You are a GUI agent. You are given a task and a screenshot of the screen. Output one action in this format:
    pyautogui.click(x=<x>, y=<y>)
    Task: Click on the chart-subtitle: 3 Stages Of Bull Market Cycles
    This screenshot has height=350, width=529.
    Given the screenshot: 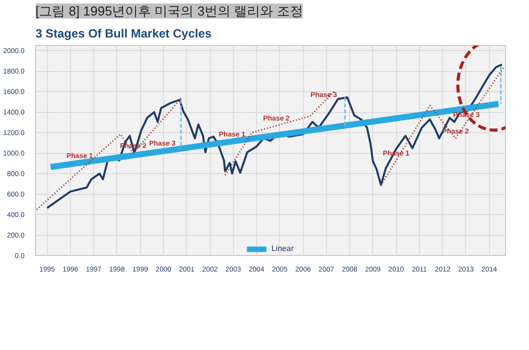 What is the action you would take?
    pyautogui.click(x=124, y=33)
    